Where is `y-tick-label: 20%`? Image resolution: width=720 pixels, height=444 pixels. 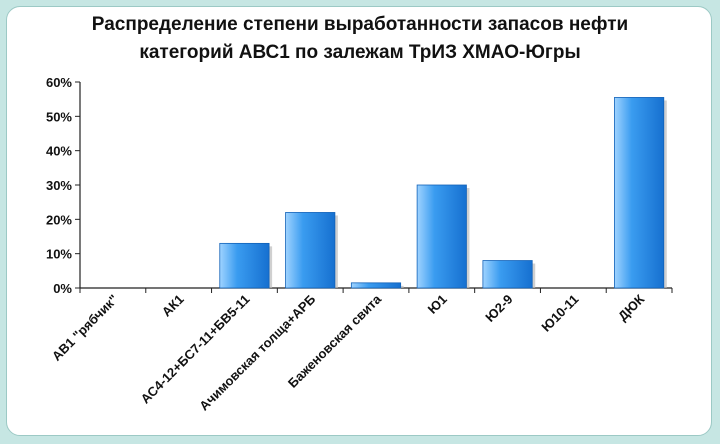
y-tick-label: 20% is located at coordinates (59, 219).